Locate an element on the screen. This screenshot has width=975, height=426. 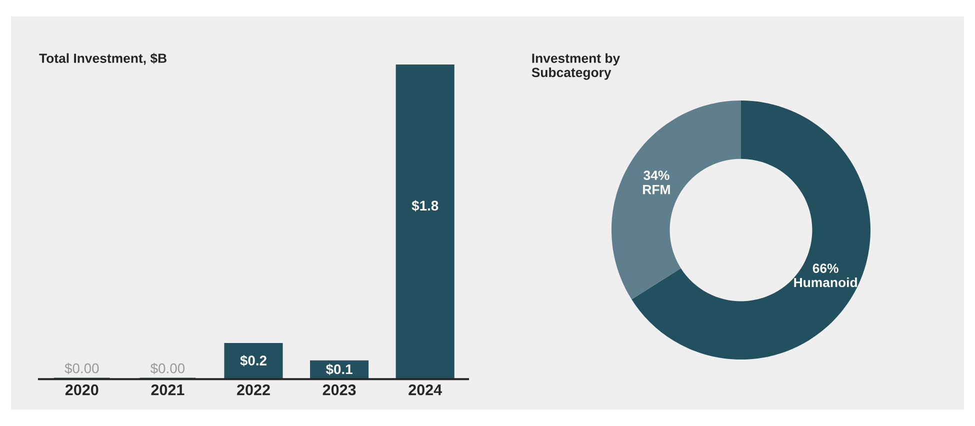
slice-label: RFM is located at coordinates (656, 189).